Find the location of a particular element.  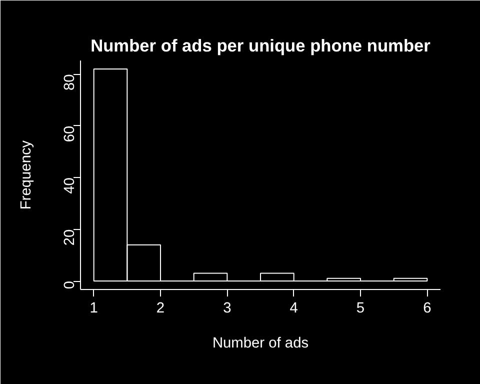

chart-title: Number of ads per unique phone number is located at coordinates (260, 46).